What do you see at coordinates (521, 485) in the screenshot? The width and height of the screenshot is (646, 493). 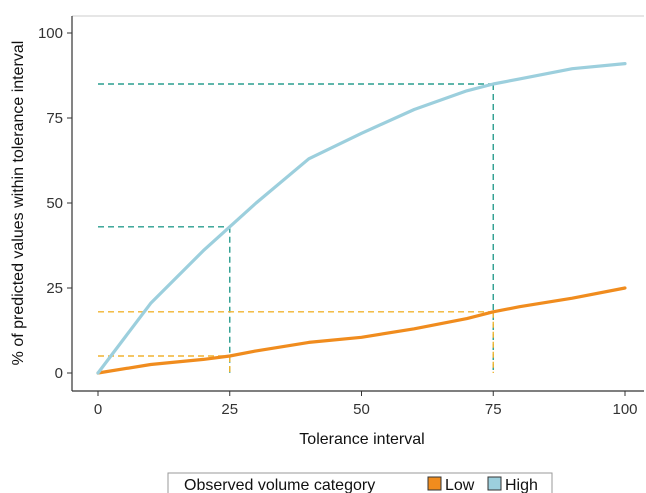 I see `legend-label-high: High` at bounding box center [521, 485].